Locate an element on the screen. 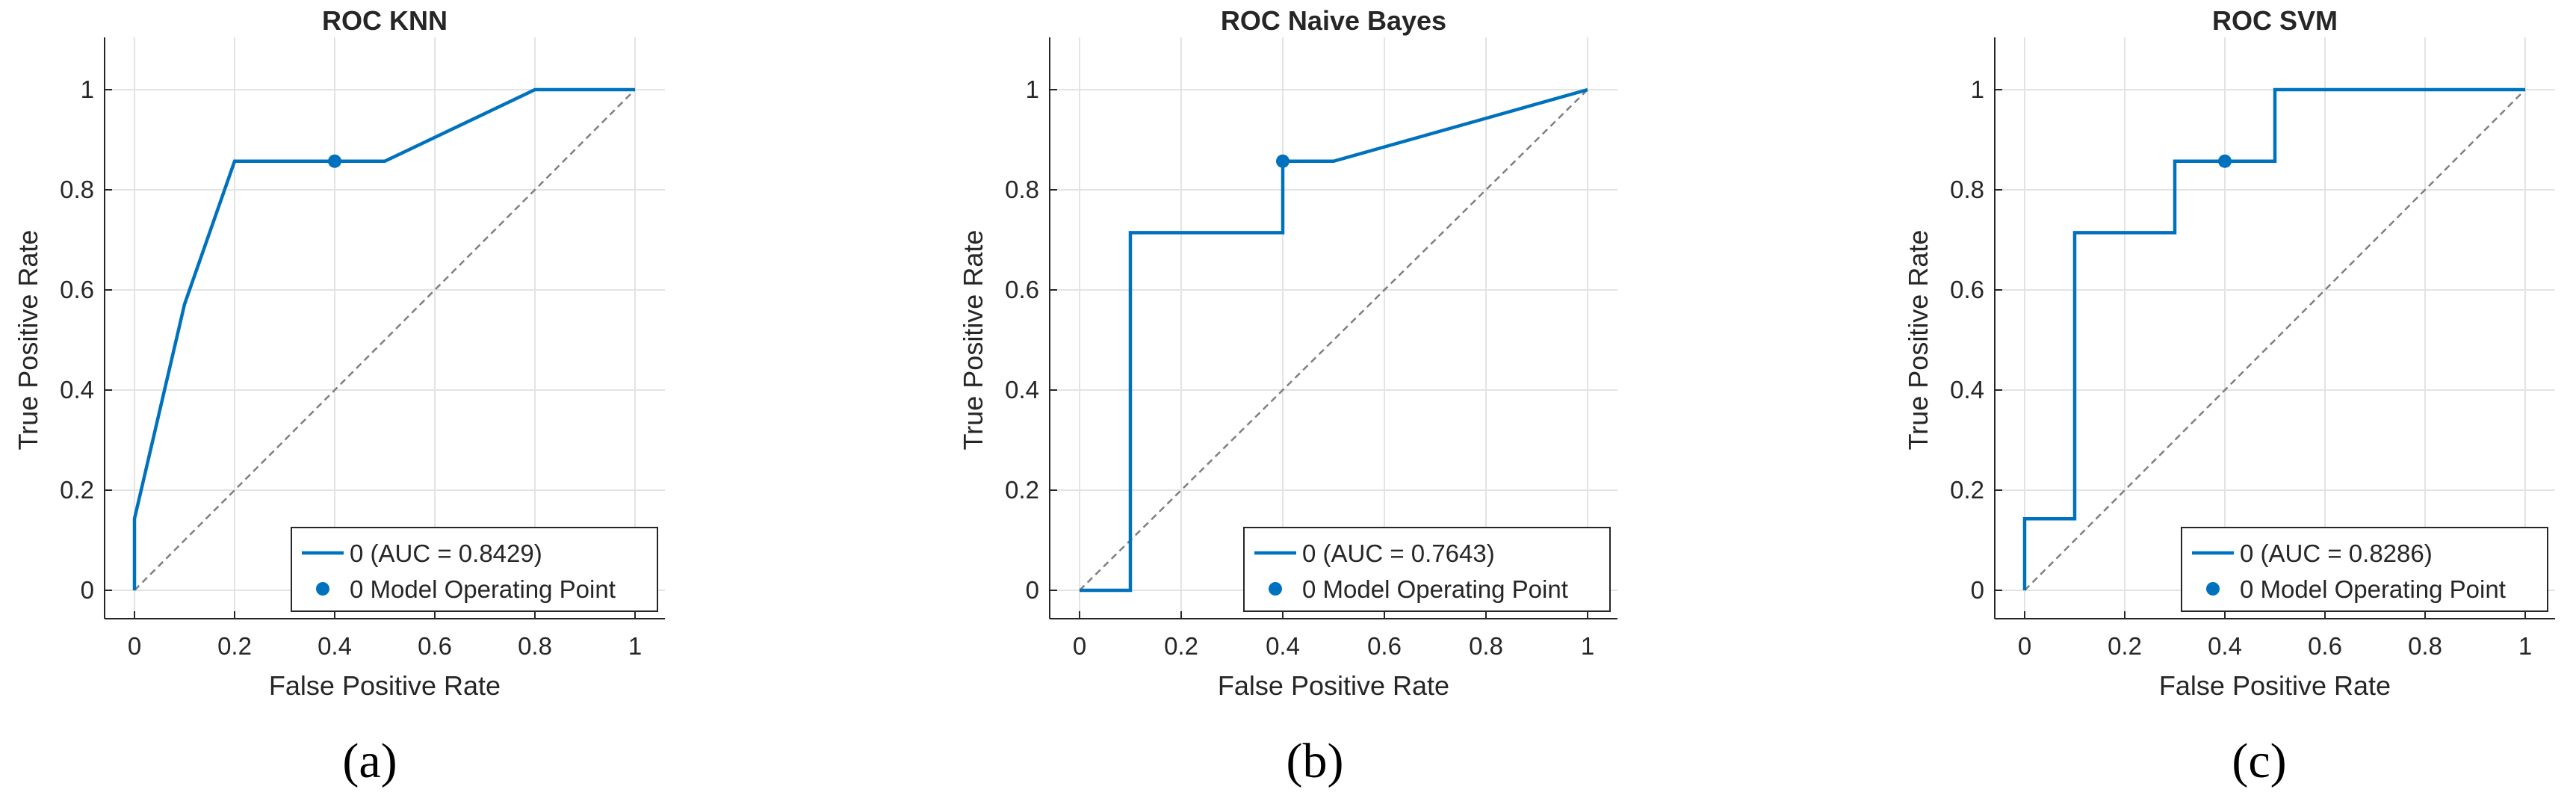  legend: 0 (AUC = 0.8286) 0 Model Operating Point is located at coordinates (2364, 569).